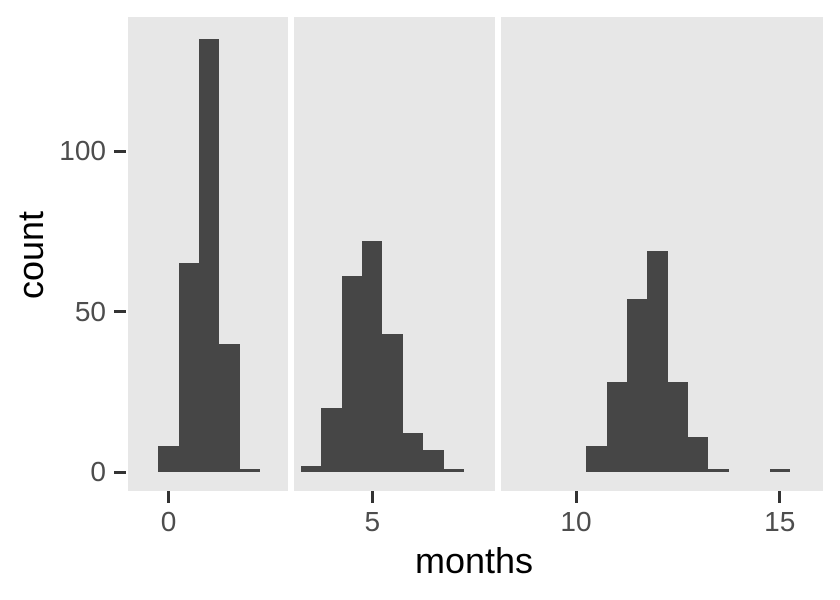  I want to click on x-tick-label-10: 10, so click(576, 521).